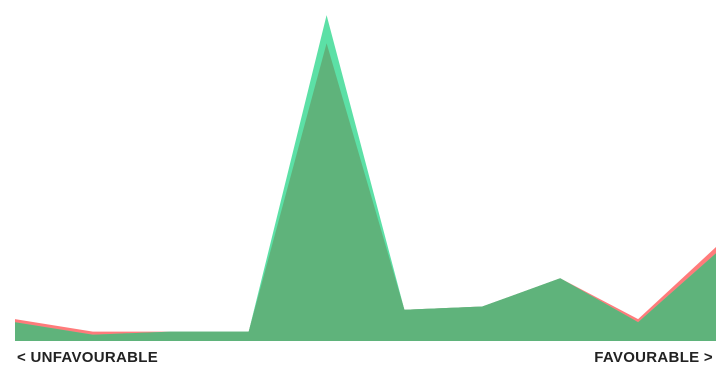 The image size is (725, 370). I want to click on x-axis-label-favourable: FAVOURABLE >, so click(653, 357).